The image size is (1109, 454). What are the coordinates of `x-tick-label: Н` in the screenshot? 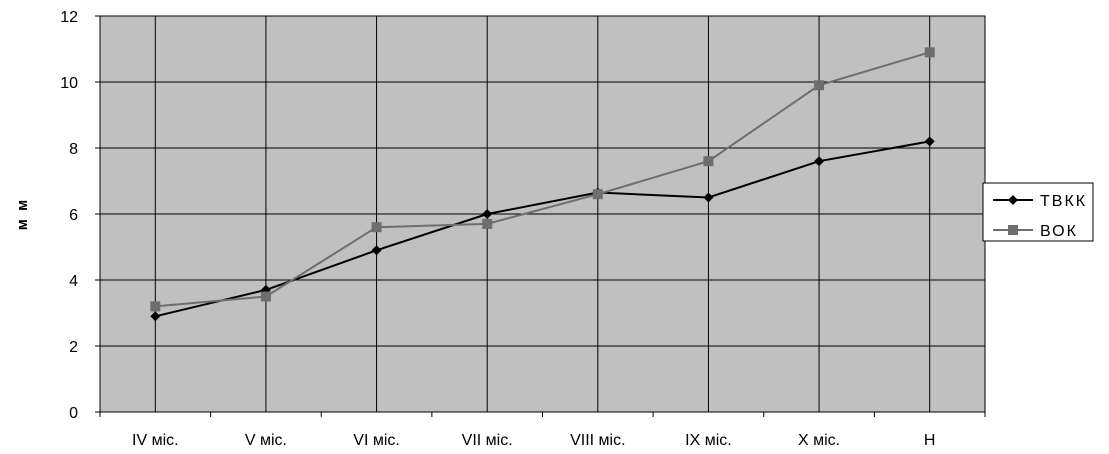 It's located at (930, 440).